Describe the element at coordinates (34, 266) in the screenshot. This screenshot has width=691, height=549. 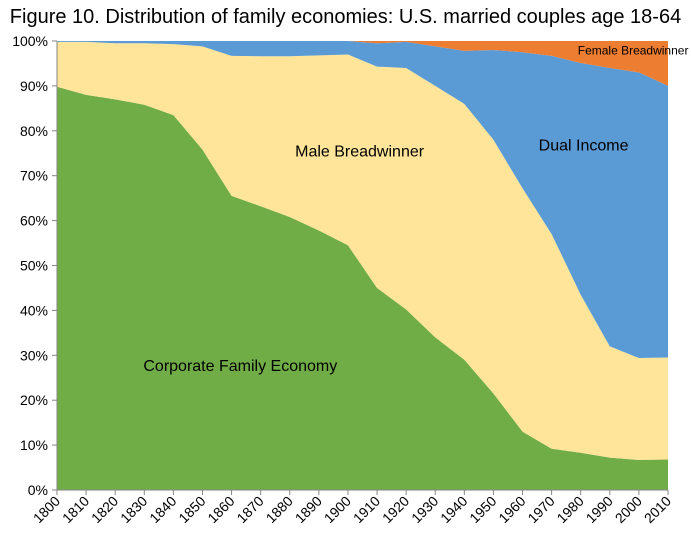
I see `y-tick-label: 50%` at that location.